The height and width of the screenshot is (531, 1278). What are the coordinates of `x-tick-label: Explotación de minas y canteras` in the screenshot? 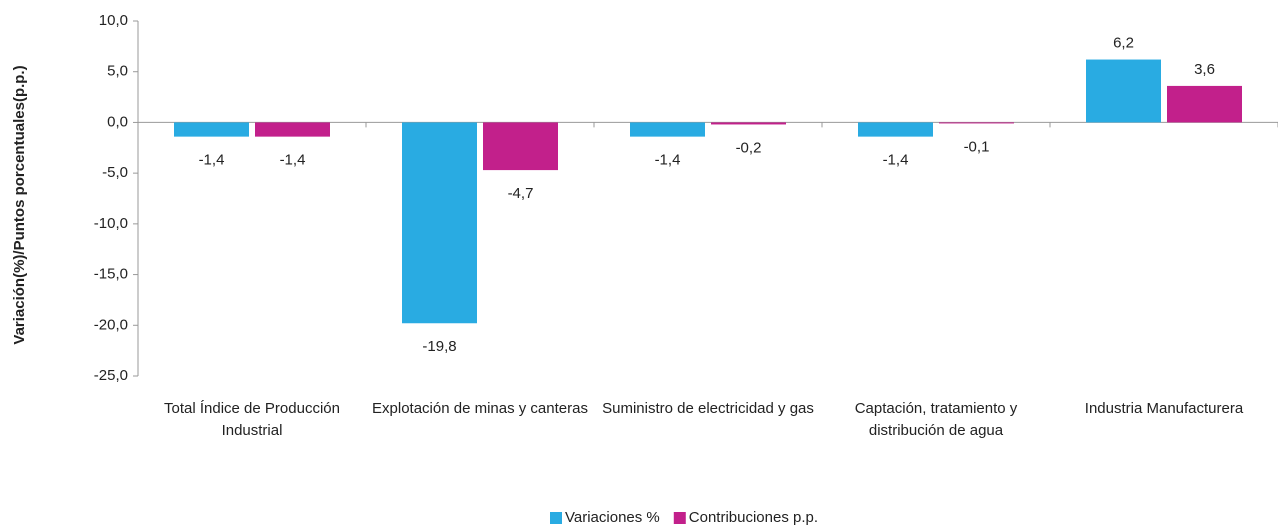 It's located at (480, 408).